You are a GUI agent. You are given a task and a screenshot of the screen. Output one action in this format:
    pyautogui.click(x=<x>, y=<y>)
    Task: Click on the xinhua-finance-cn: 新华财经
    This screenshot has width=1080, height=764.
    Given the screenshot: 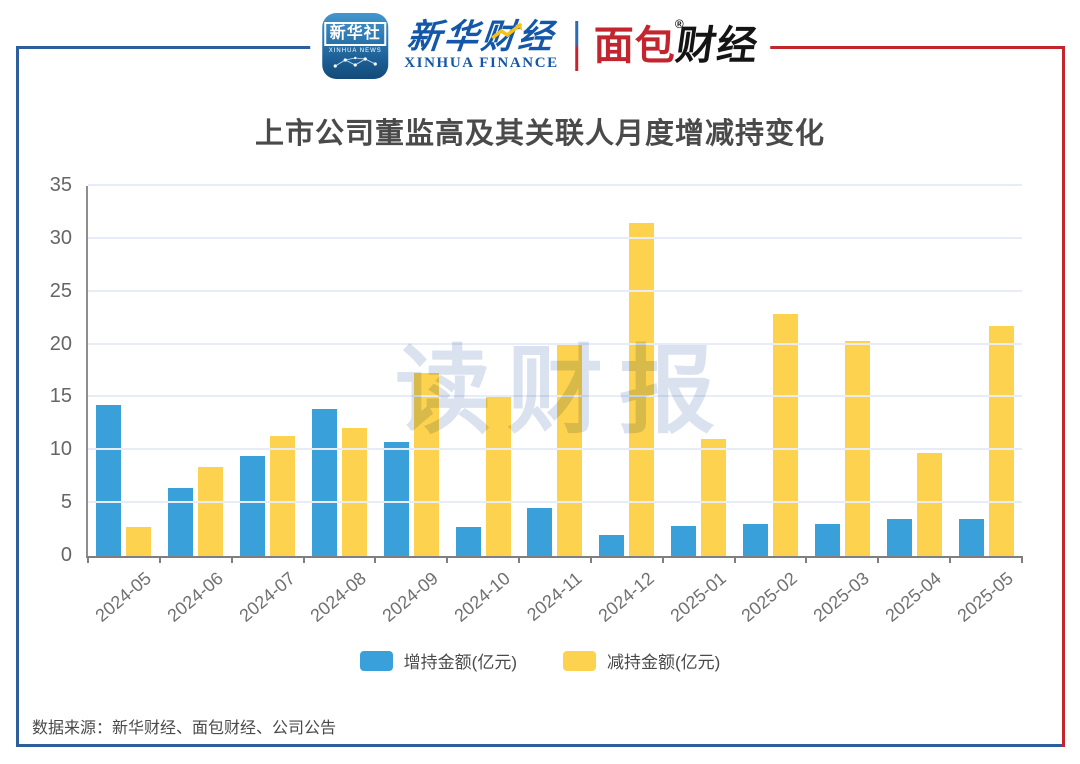 What is the action you would take?
    pyautogui.click(x=481, y=36)
    